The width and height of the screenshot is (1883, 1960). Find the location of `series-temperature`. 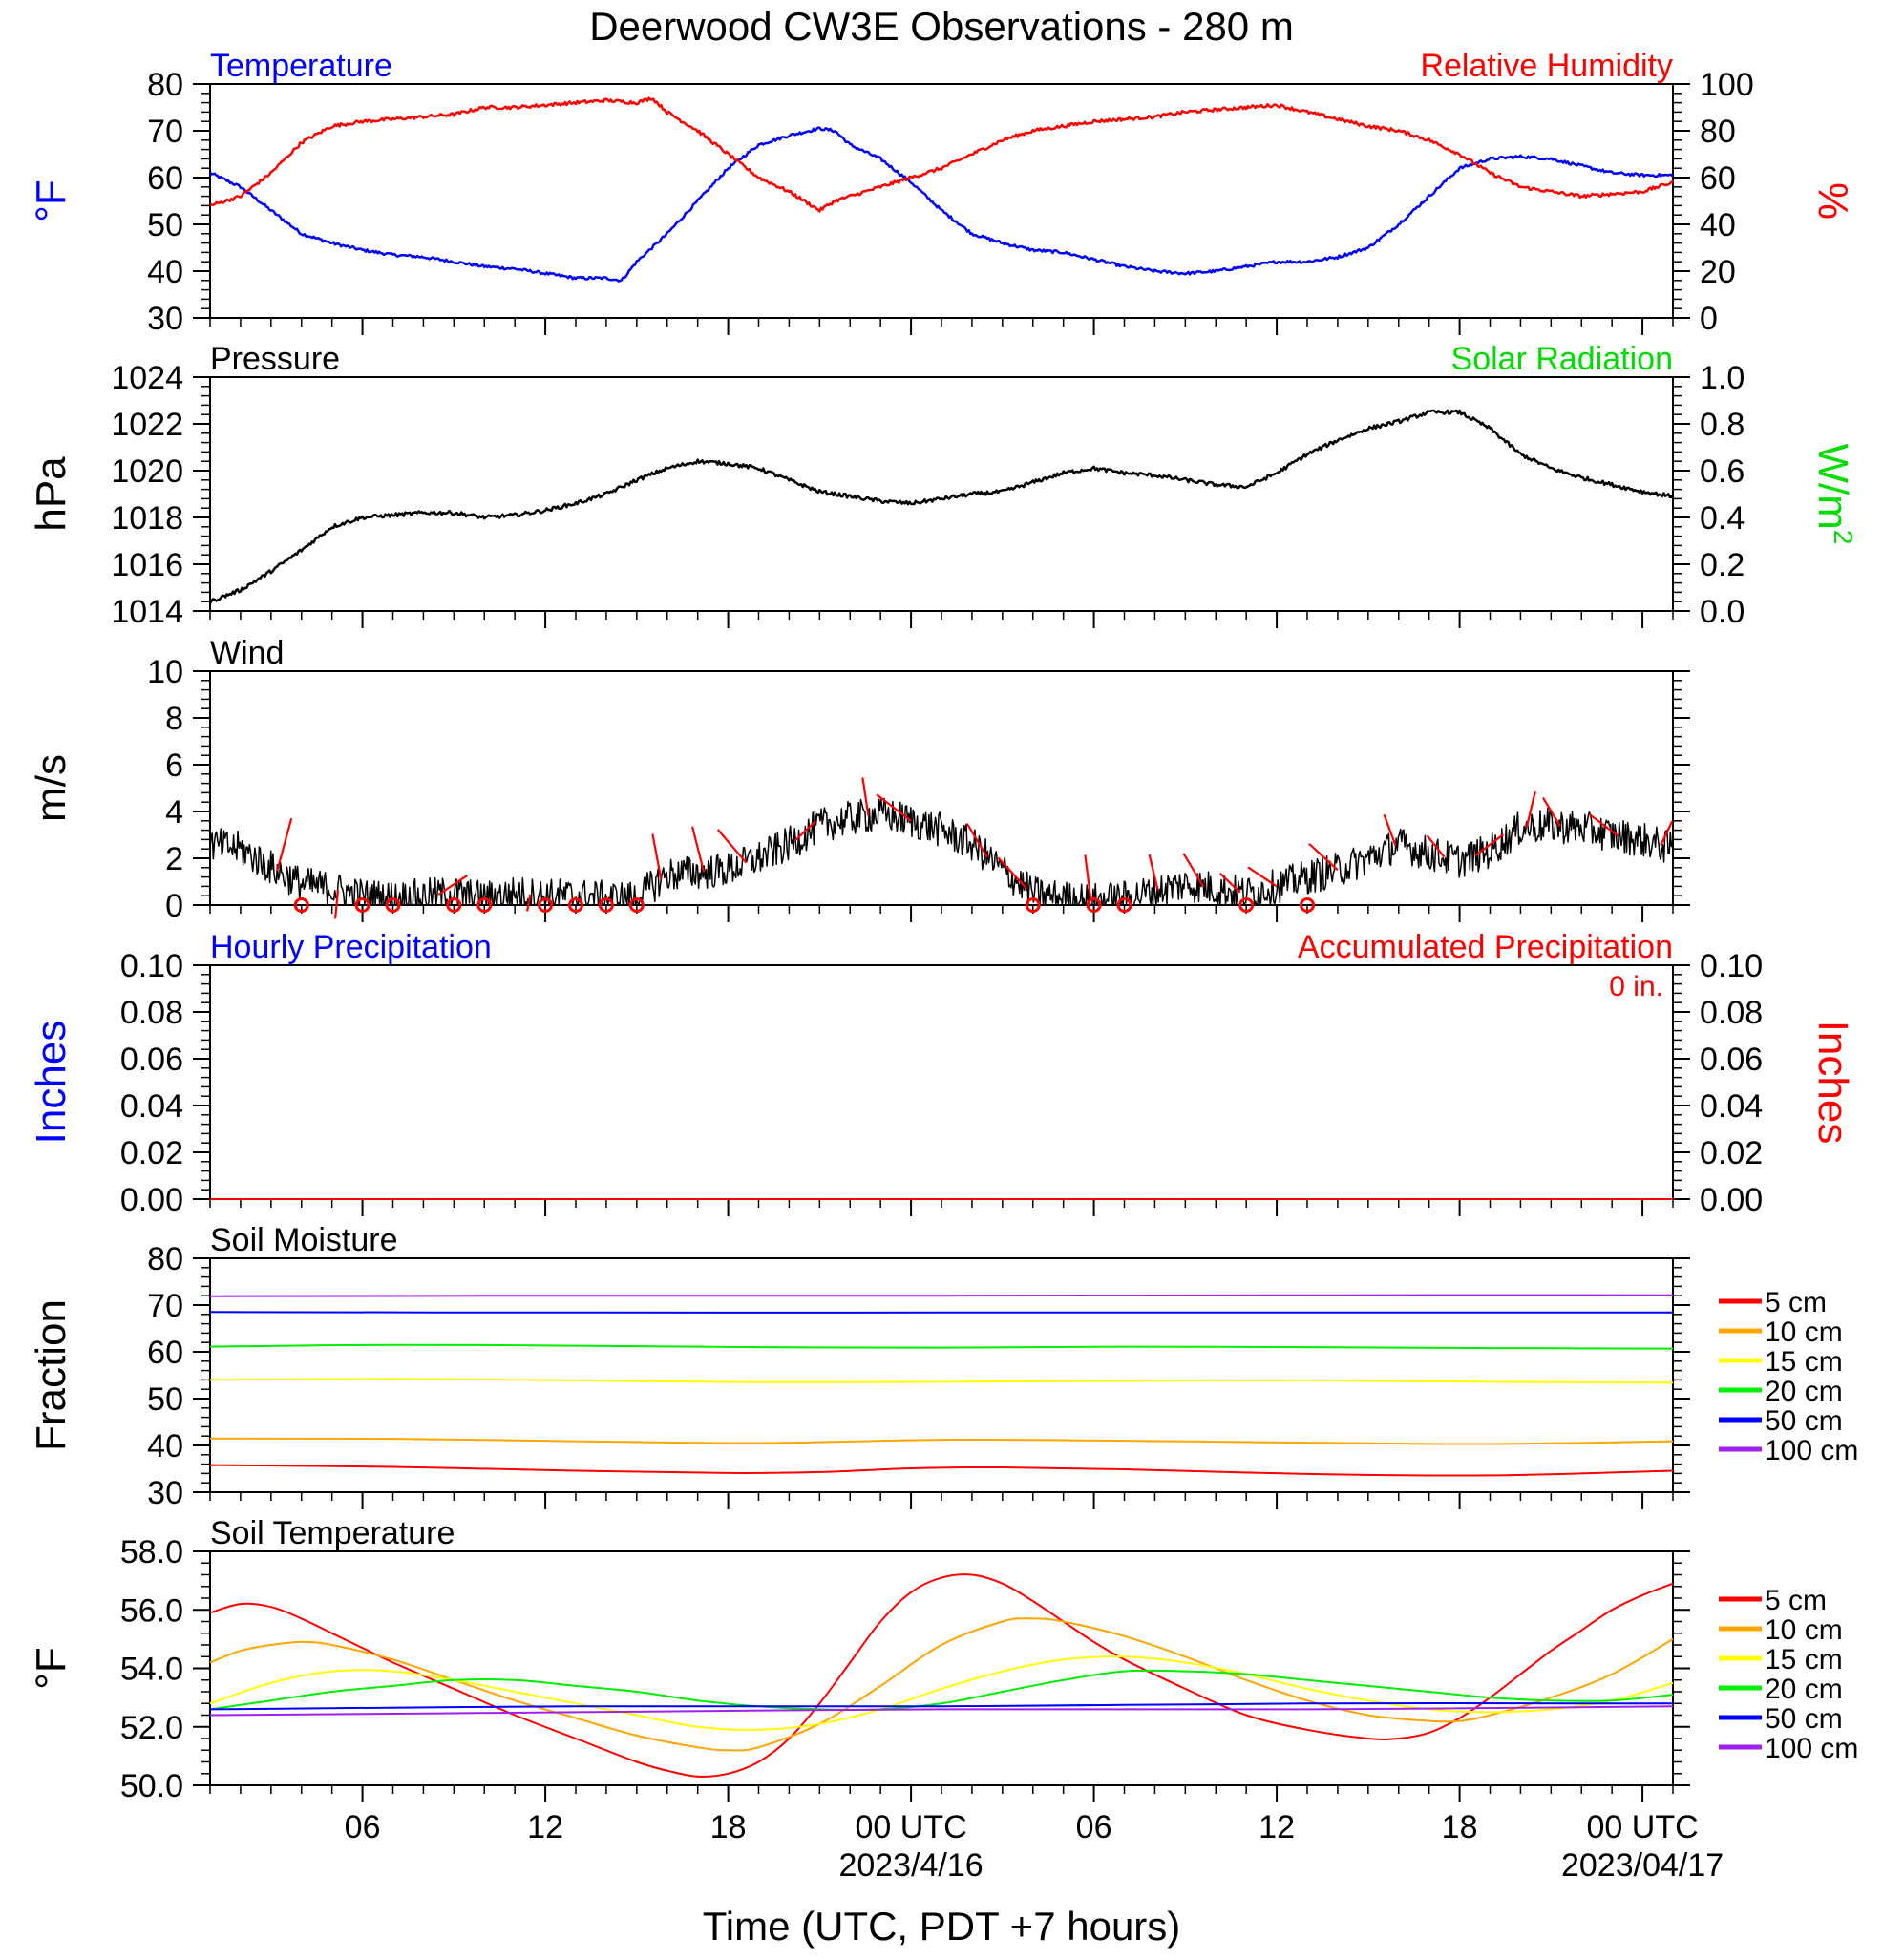

series-temperature is located at coordinates (941, 204).